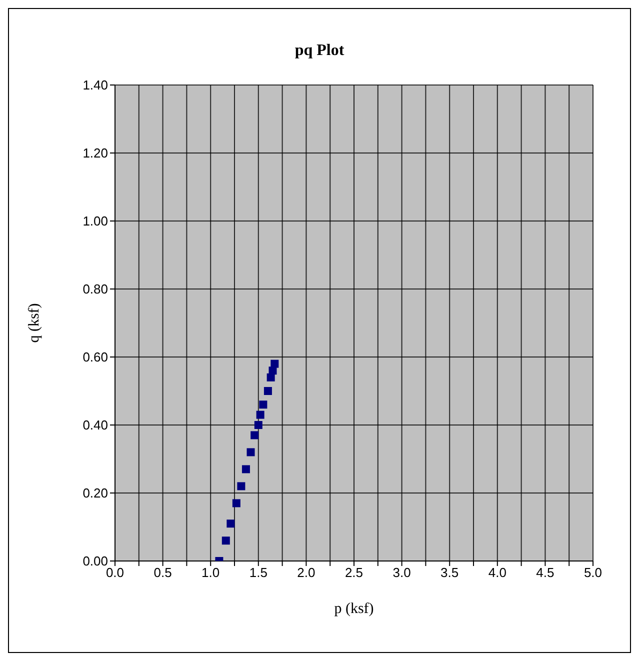  I want to click on x-axis-title: p (ksf), so click(354, 609).